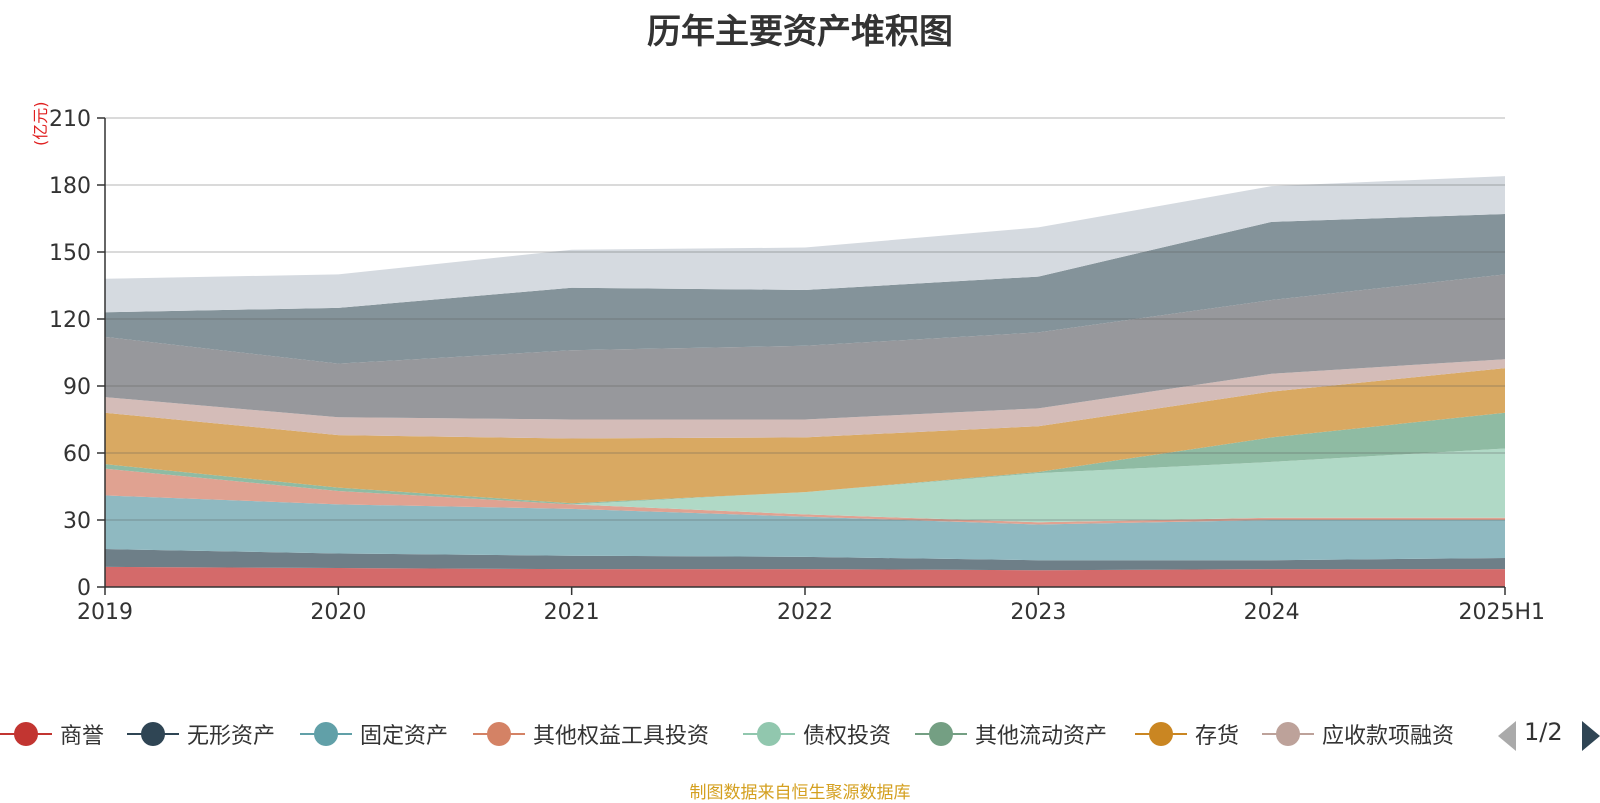 The width and height of the screenshot is (1600, 803). Describe the element at coordinates (1543, 732) in the screenshot. I see `legend-page-indicator: 1/2` at that location.